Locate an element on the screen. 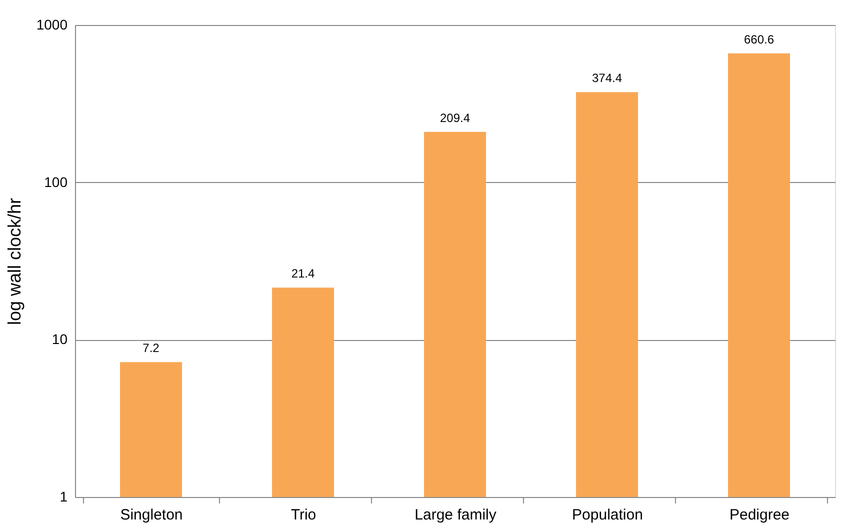 Image resolution: width=859 pixels, height=529 pixels. x-tick-label: Pedigree is located at coordinates (759, 515).